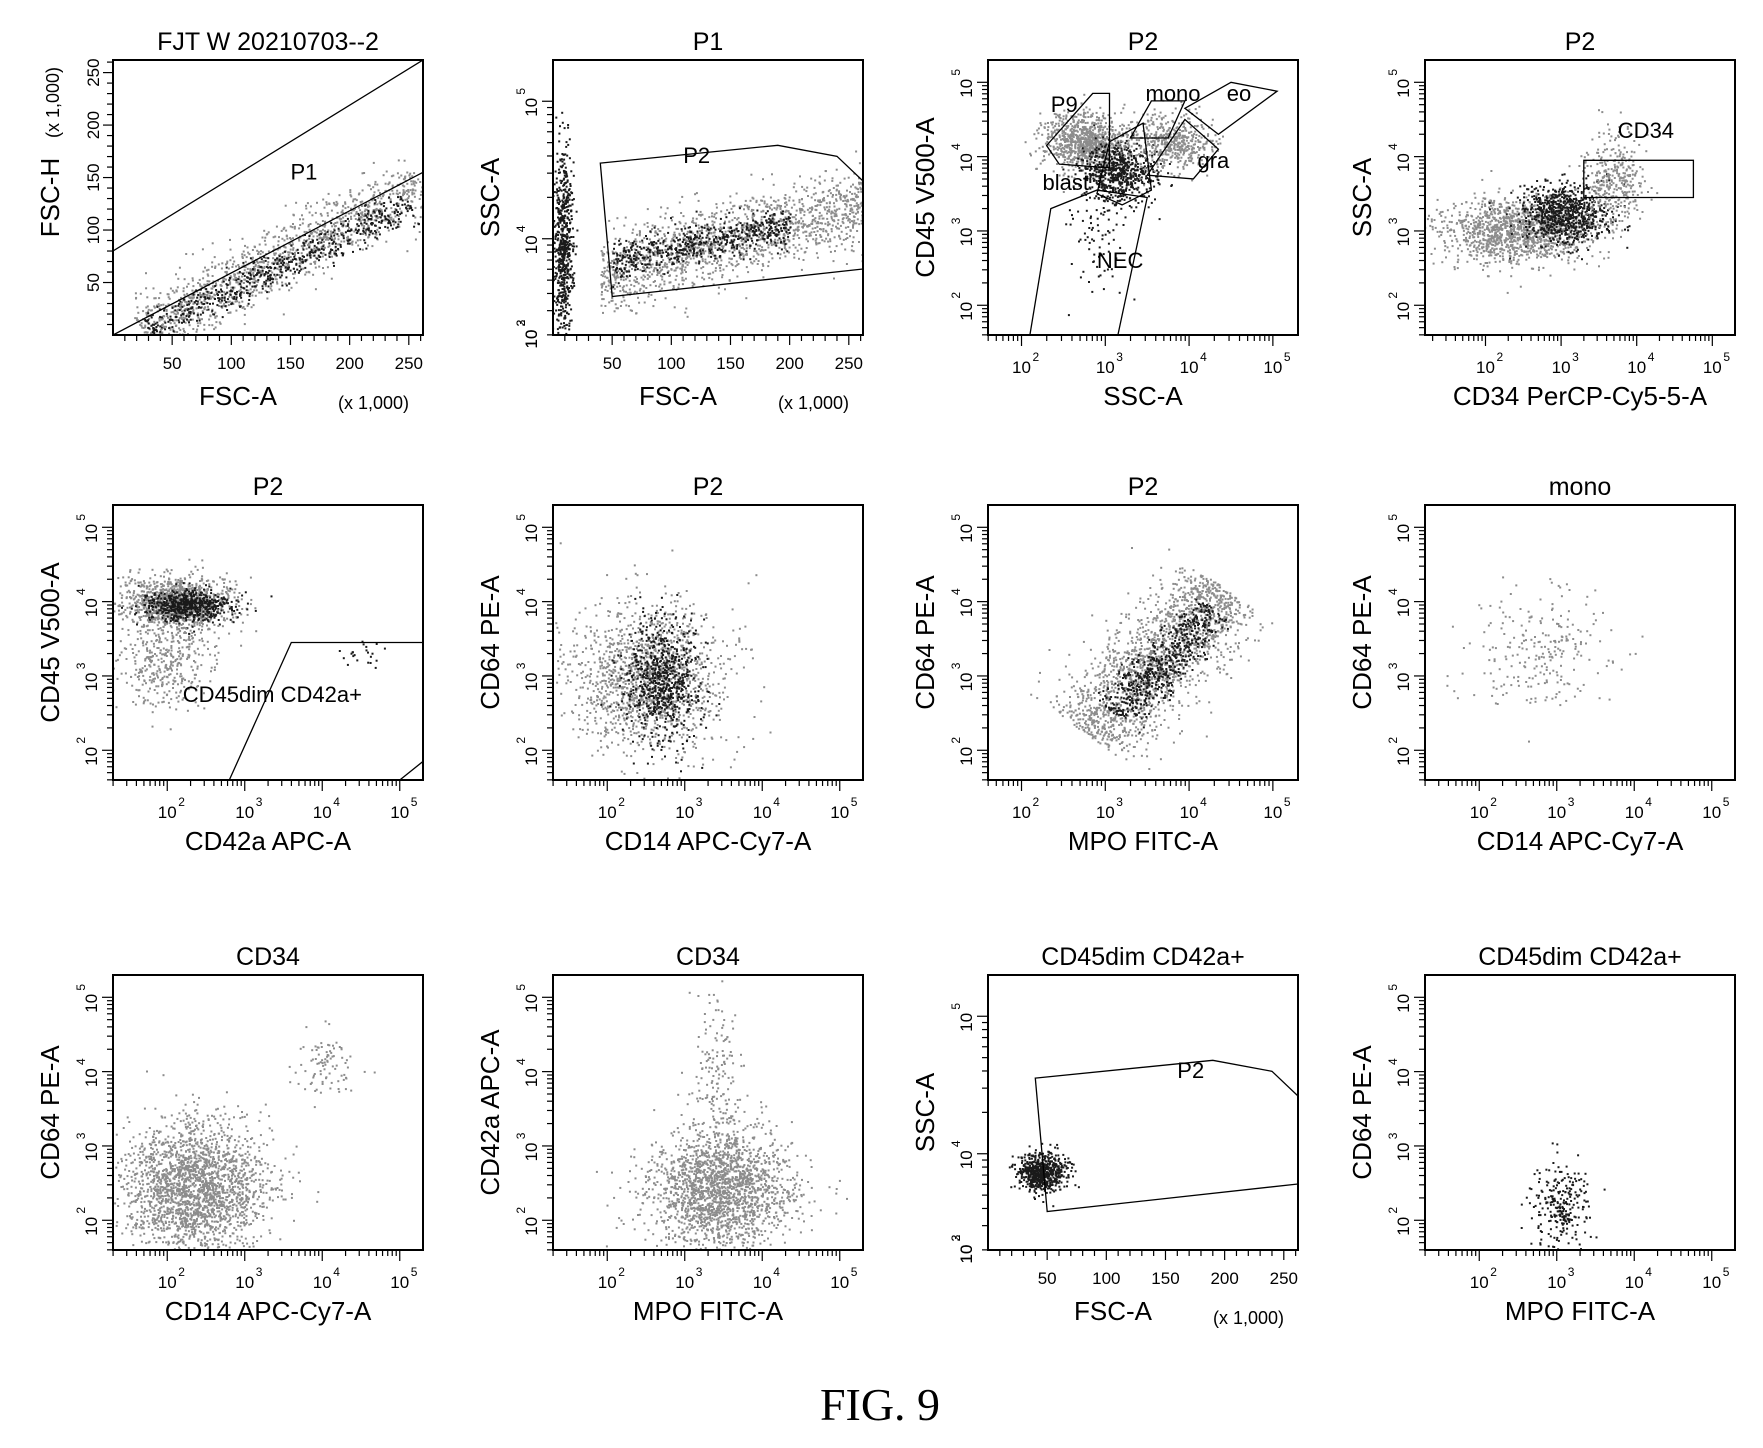 Image resolution: width=1763 pixels, height=1448 pixels. What do you see at coordinates (521, 322) in the screenshot?
I see `y-tick-exponent: 2` at bounding box center [521, 322].